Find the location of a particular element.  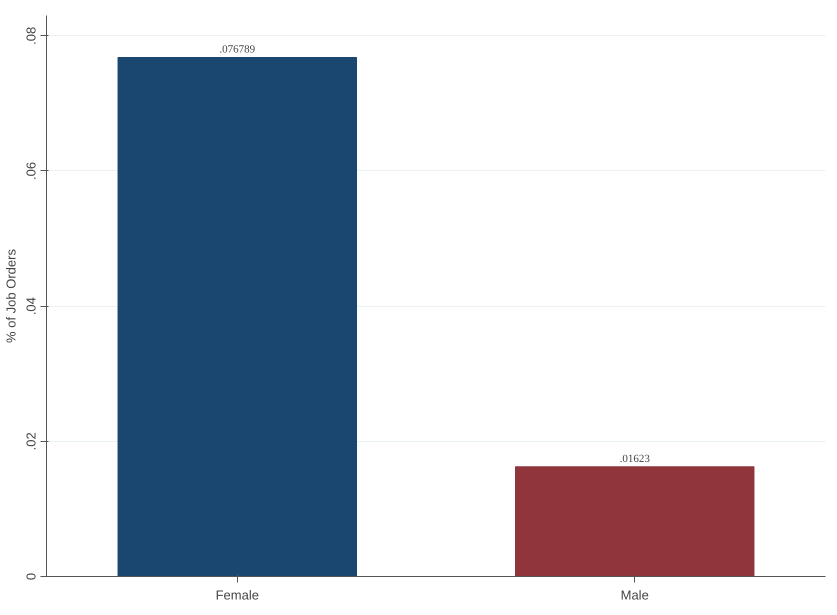

y-tick-label: .02 is located at coordinates (31, 441).